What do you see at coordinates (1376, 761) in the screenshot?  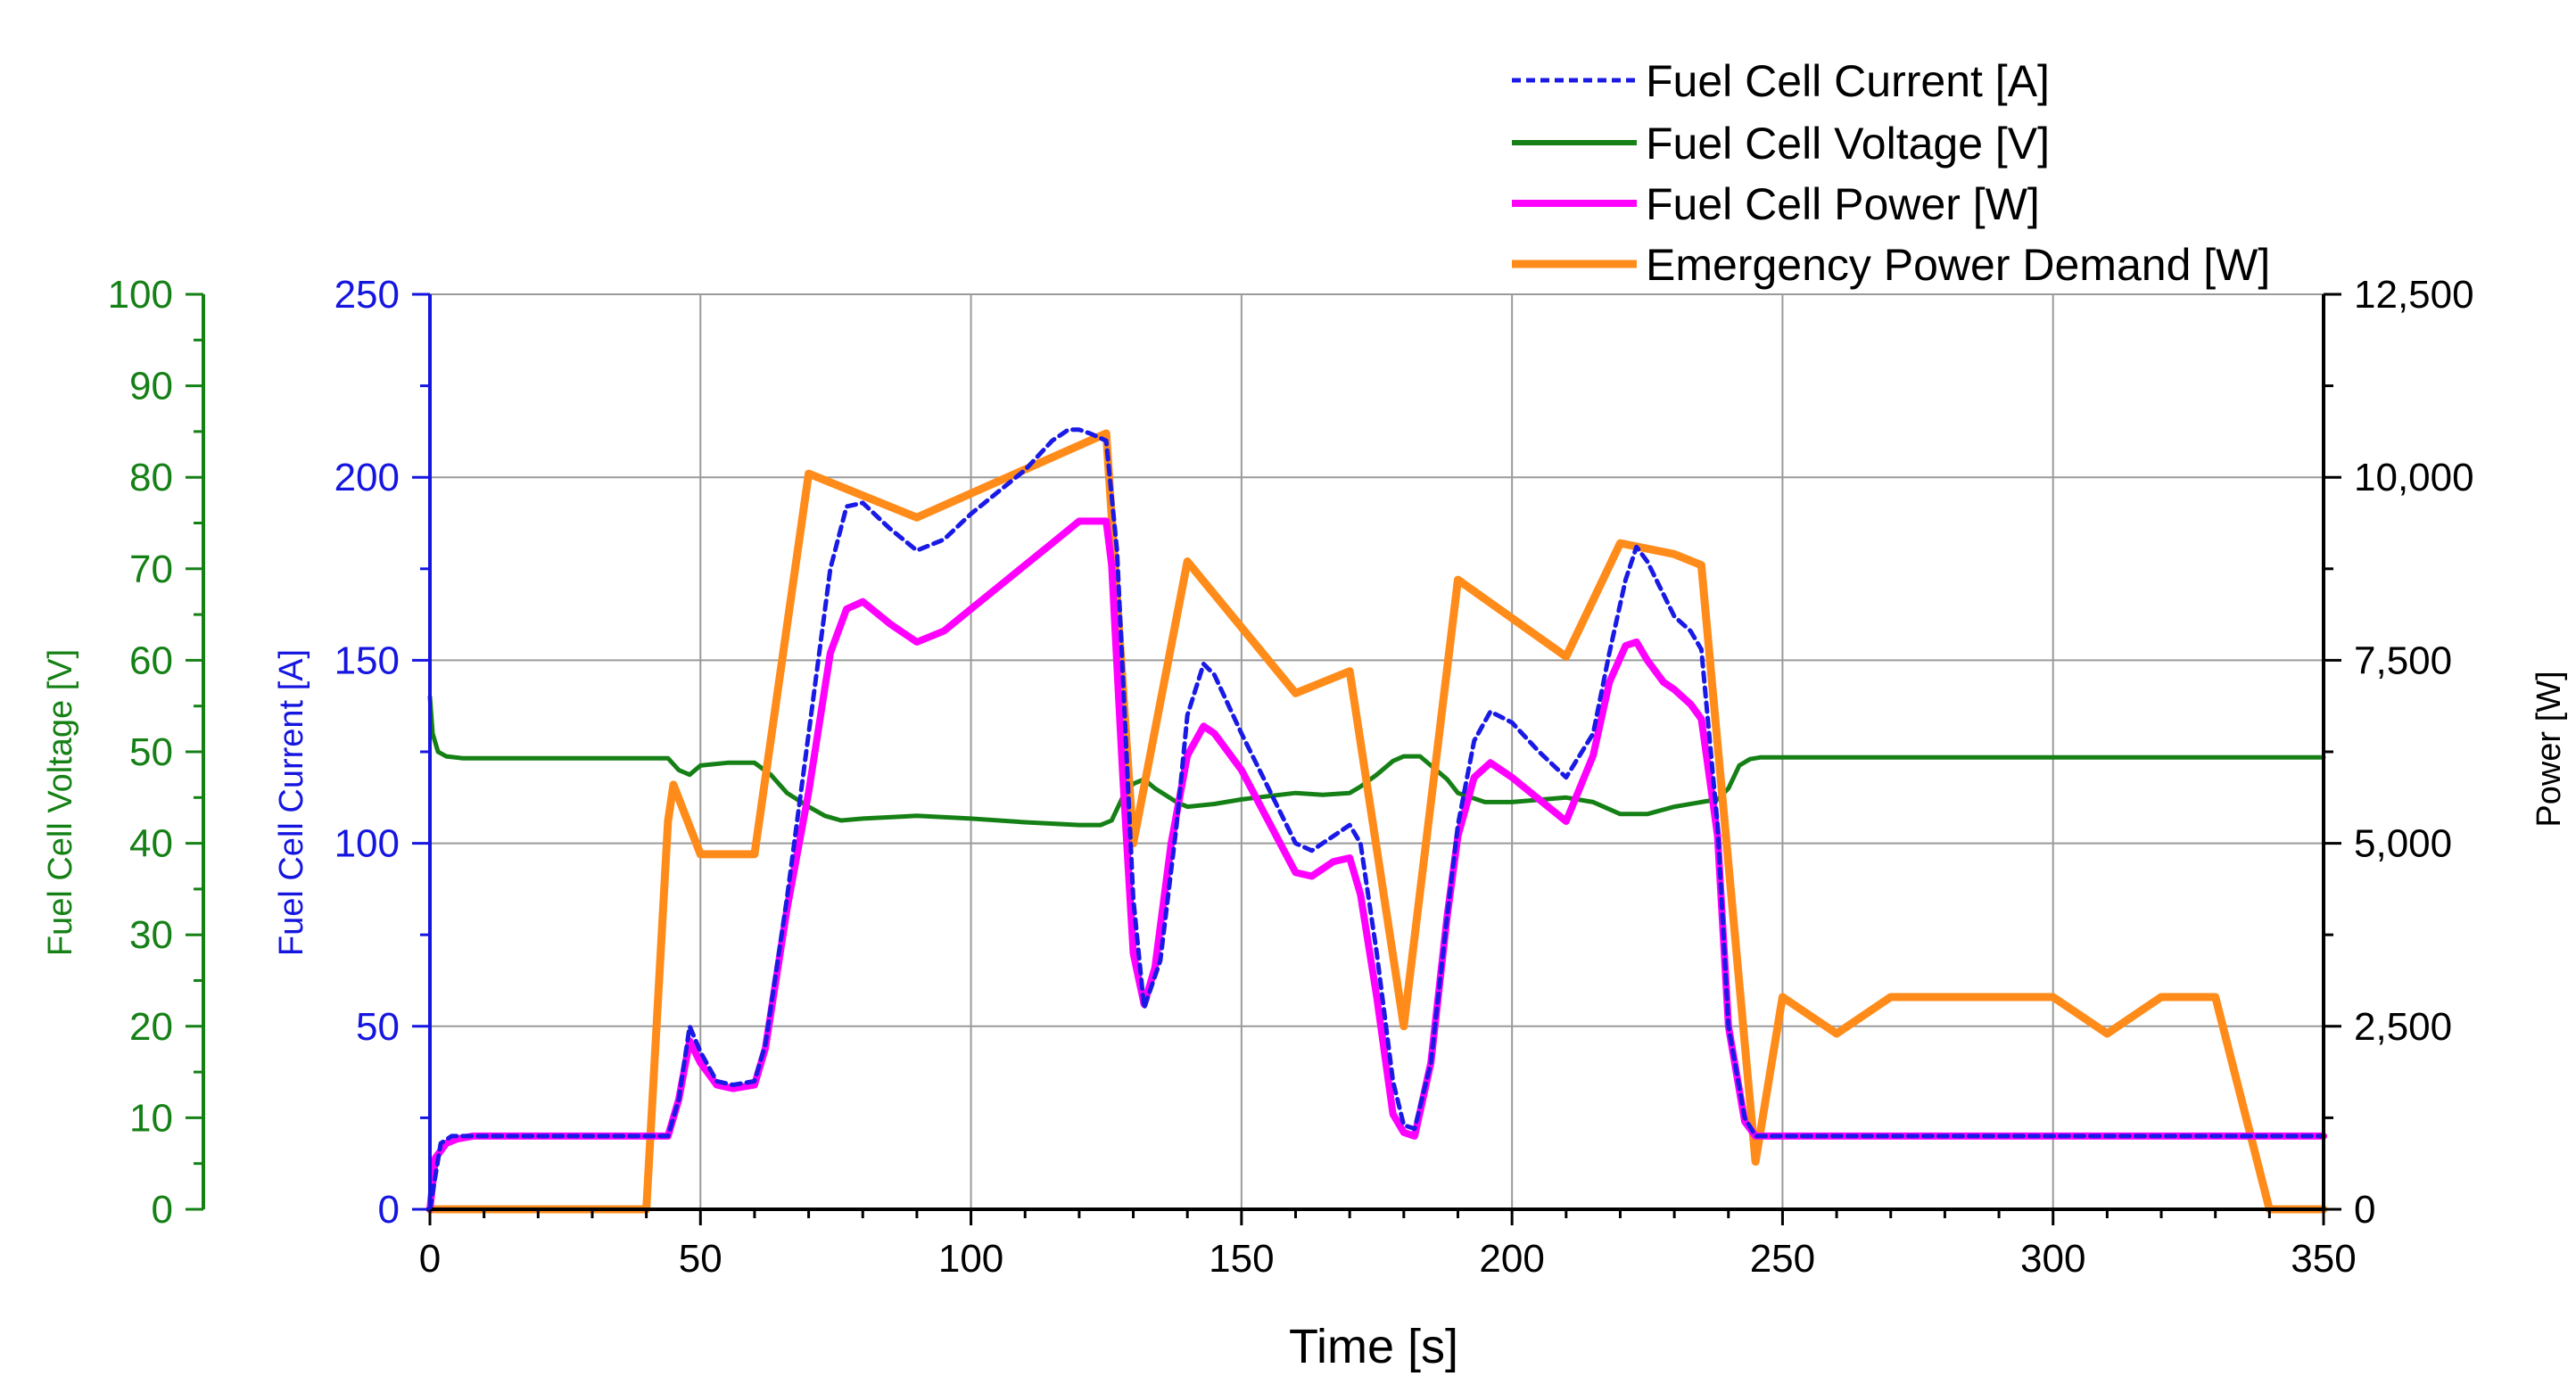 I see `voltage-series-line` at bounding box center [1376, 761].